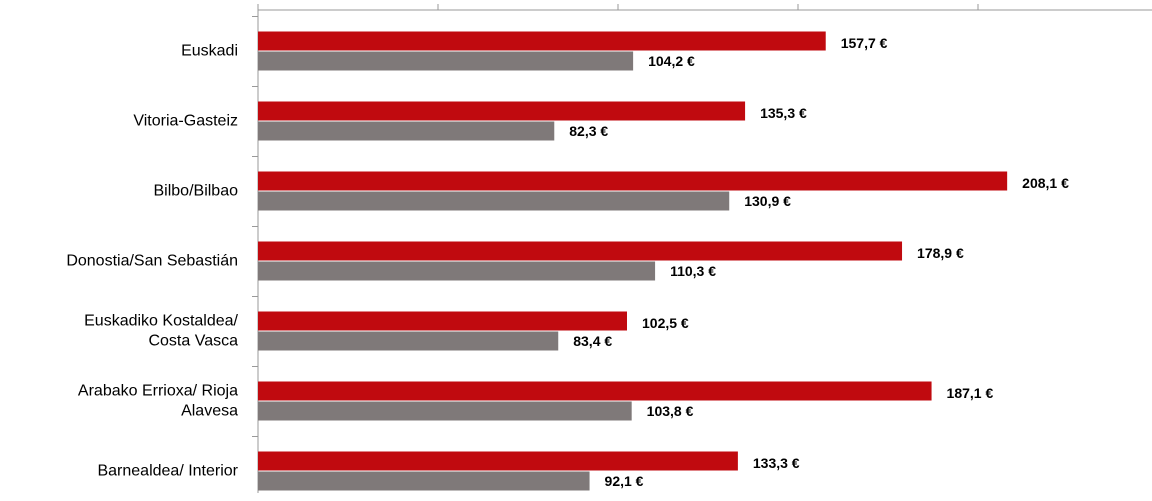 The image size is (1152, 501). I want to click on value-label: 83,4 €, so click(592, 341).